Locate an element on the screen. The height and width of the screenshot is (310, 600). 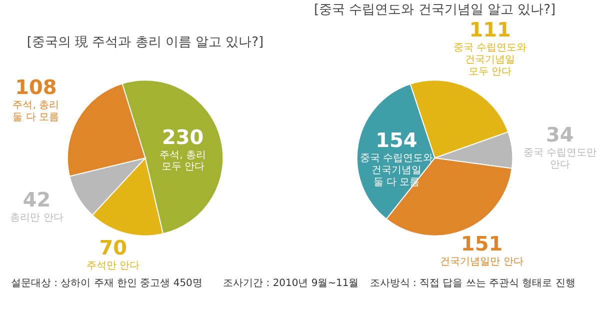
slice-label: 주석, 총리 둘 다 모름 is located at coordinates (36, 111).